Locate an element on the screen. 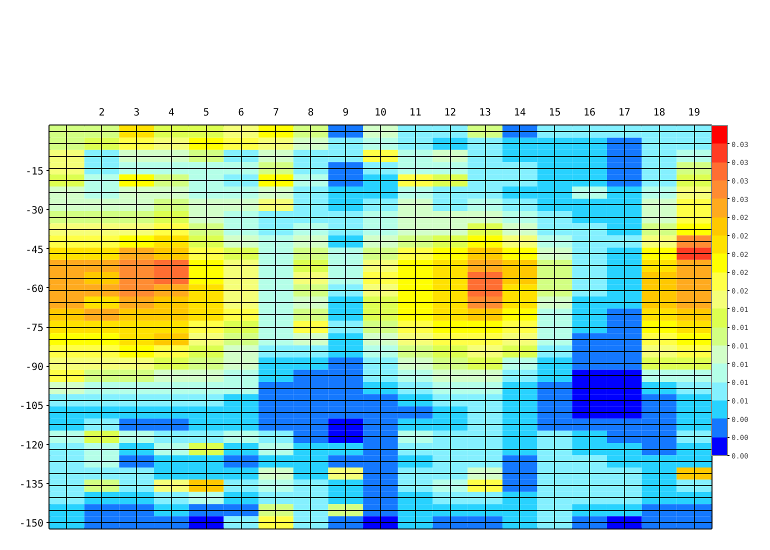 Image resolution: width=770 pixels, height=550 pixels. x-tick-label: 4 is located at coordinates (171, 113).